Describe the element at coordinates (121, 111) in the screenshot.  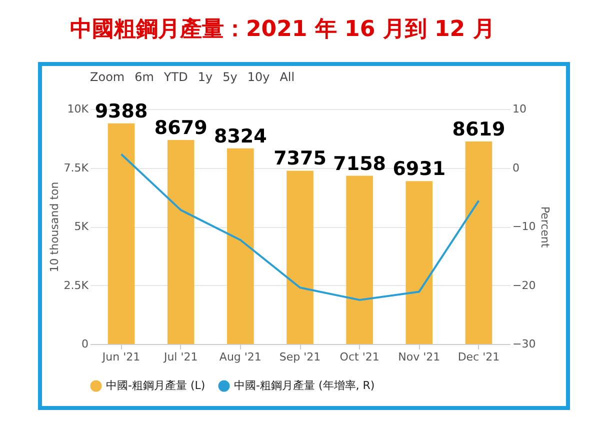
I see `data-label: 9388` at that location.